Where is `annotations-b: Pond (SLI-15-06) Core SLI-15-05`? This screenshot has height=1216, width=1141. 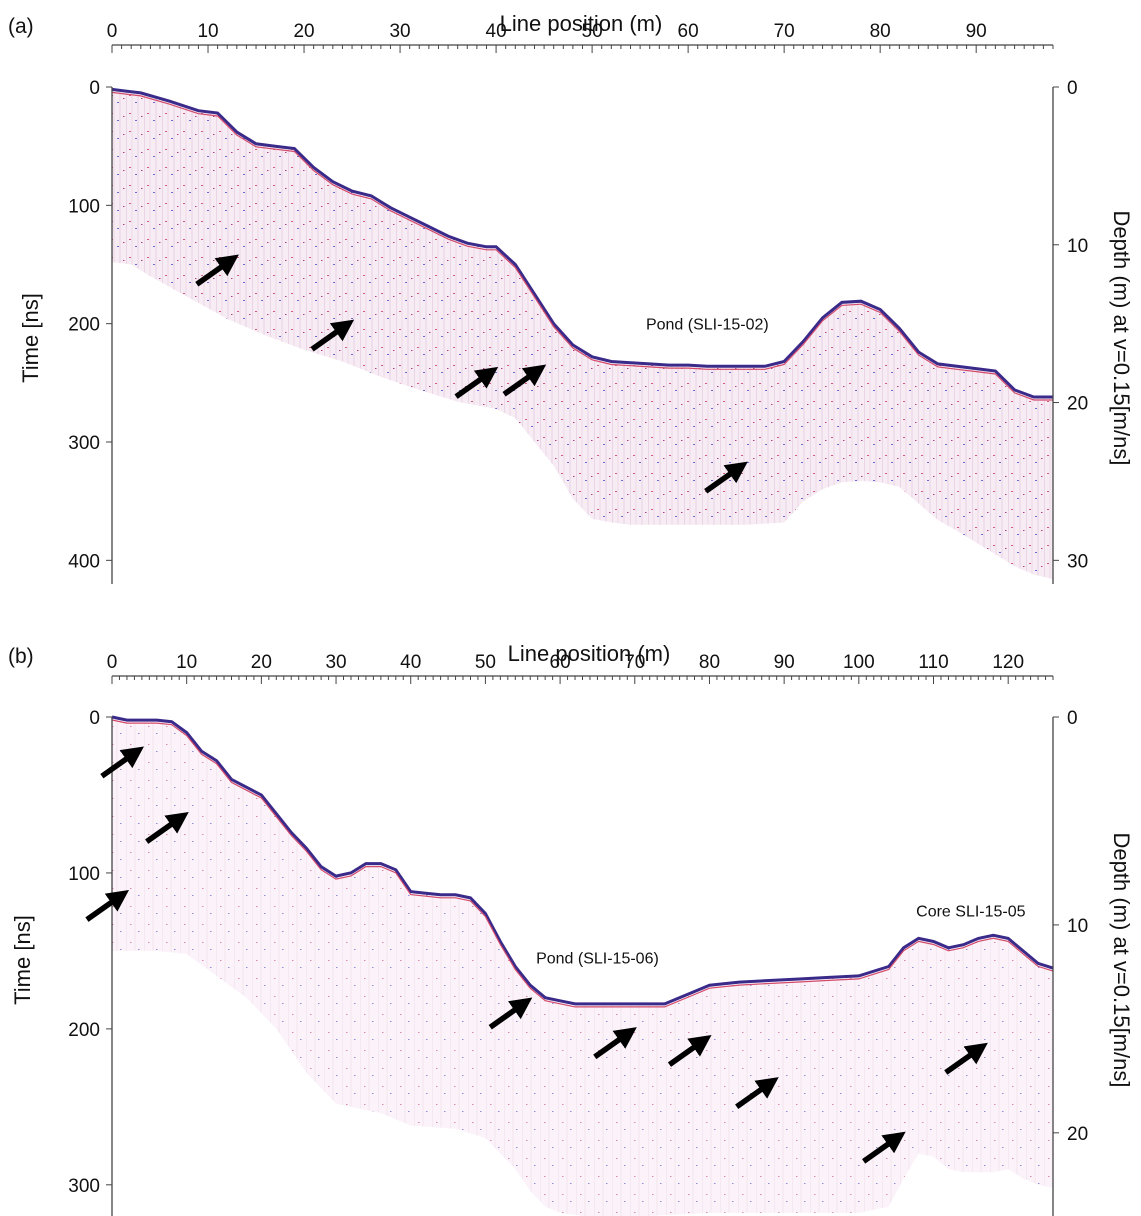
annotations-b: Pond (SLI-15-06) Core SLI-15-05 is located at coordinates (781, 936).